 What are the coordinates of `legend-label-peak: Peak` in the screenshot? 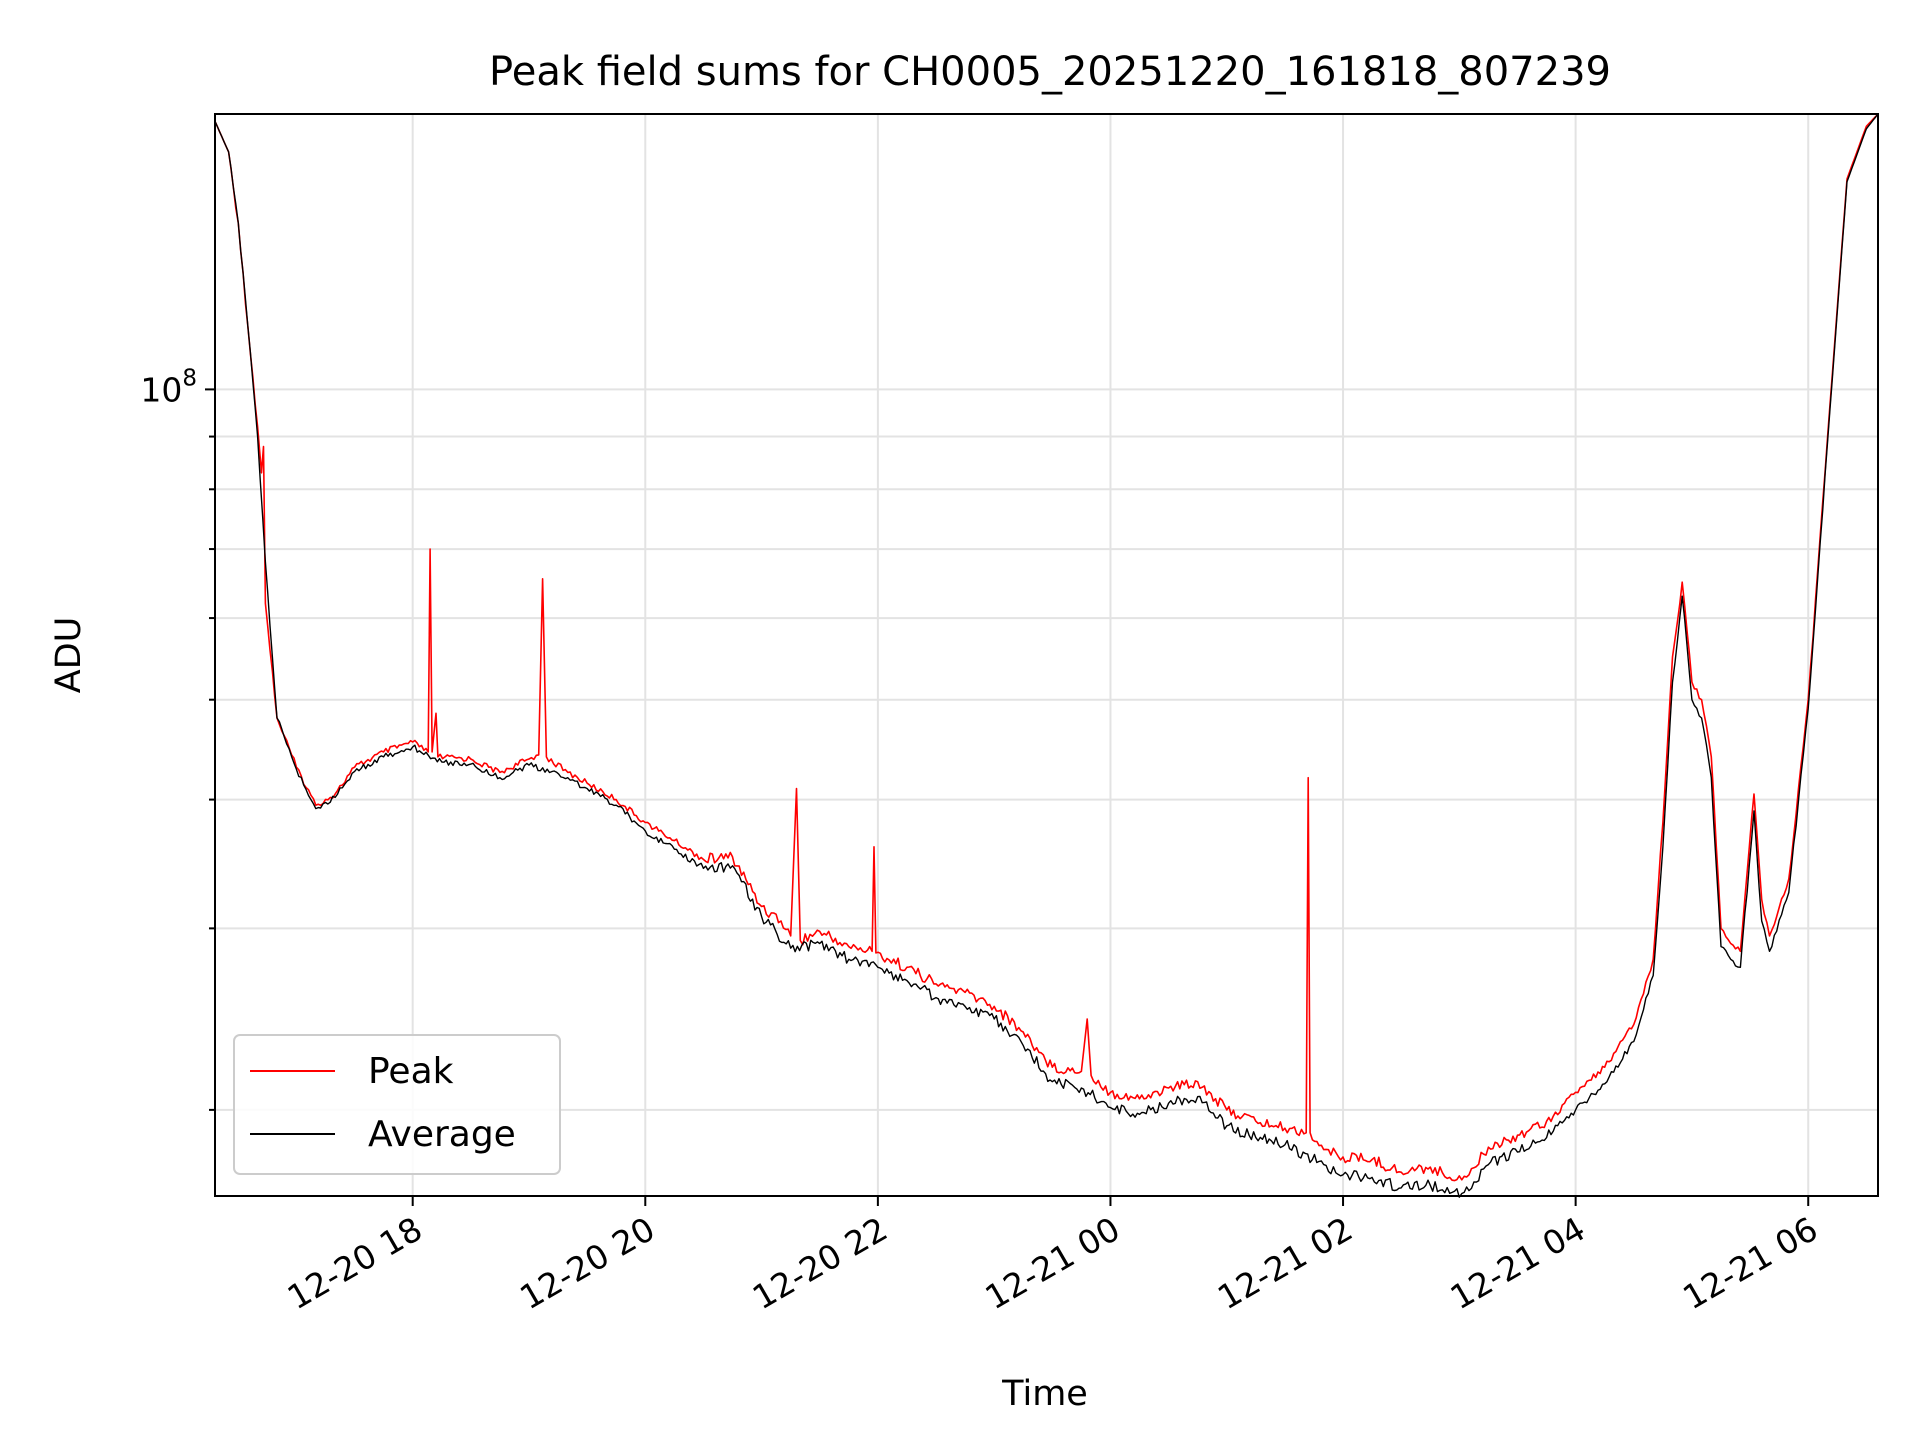 It's located at (411, 1071).